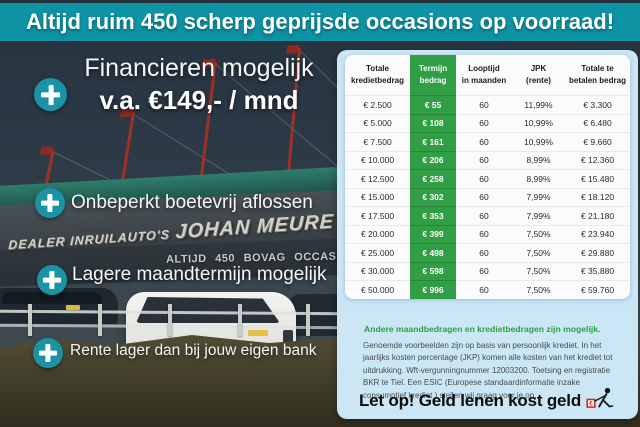 The height and width of the screenshot is (427, 640). I want to click on table-row: € 7.500 € 161 60 10,99% € 9.660, so click(487, 141).